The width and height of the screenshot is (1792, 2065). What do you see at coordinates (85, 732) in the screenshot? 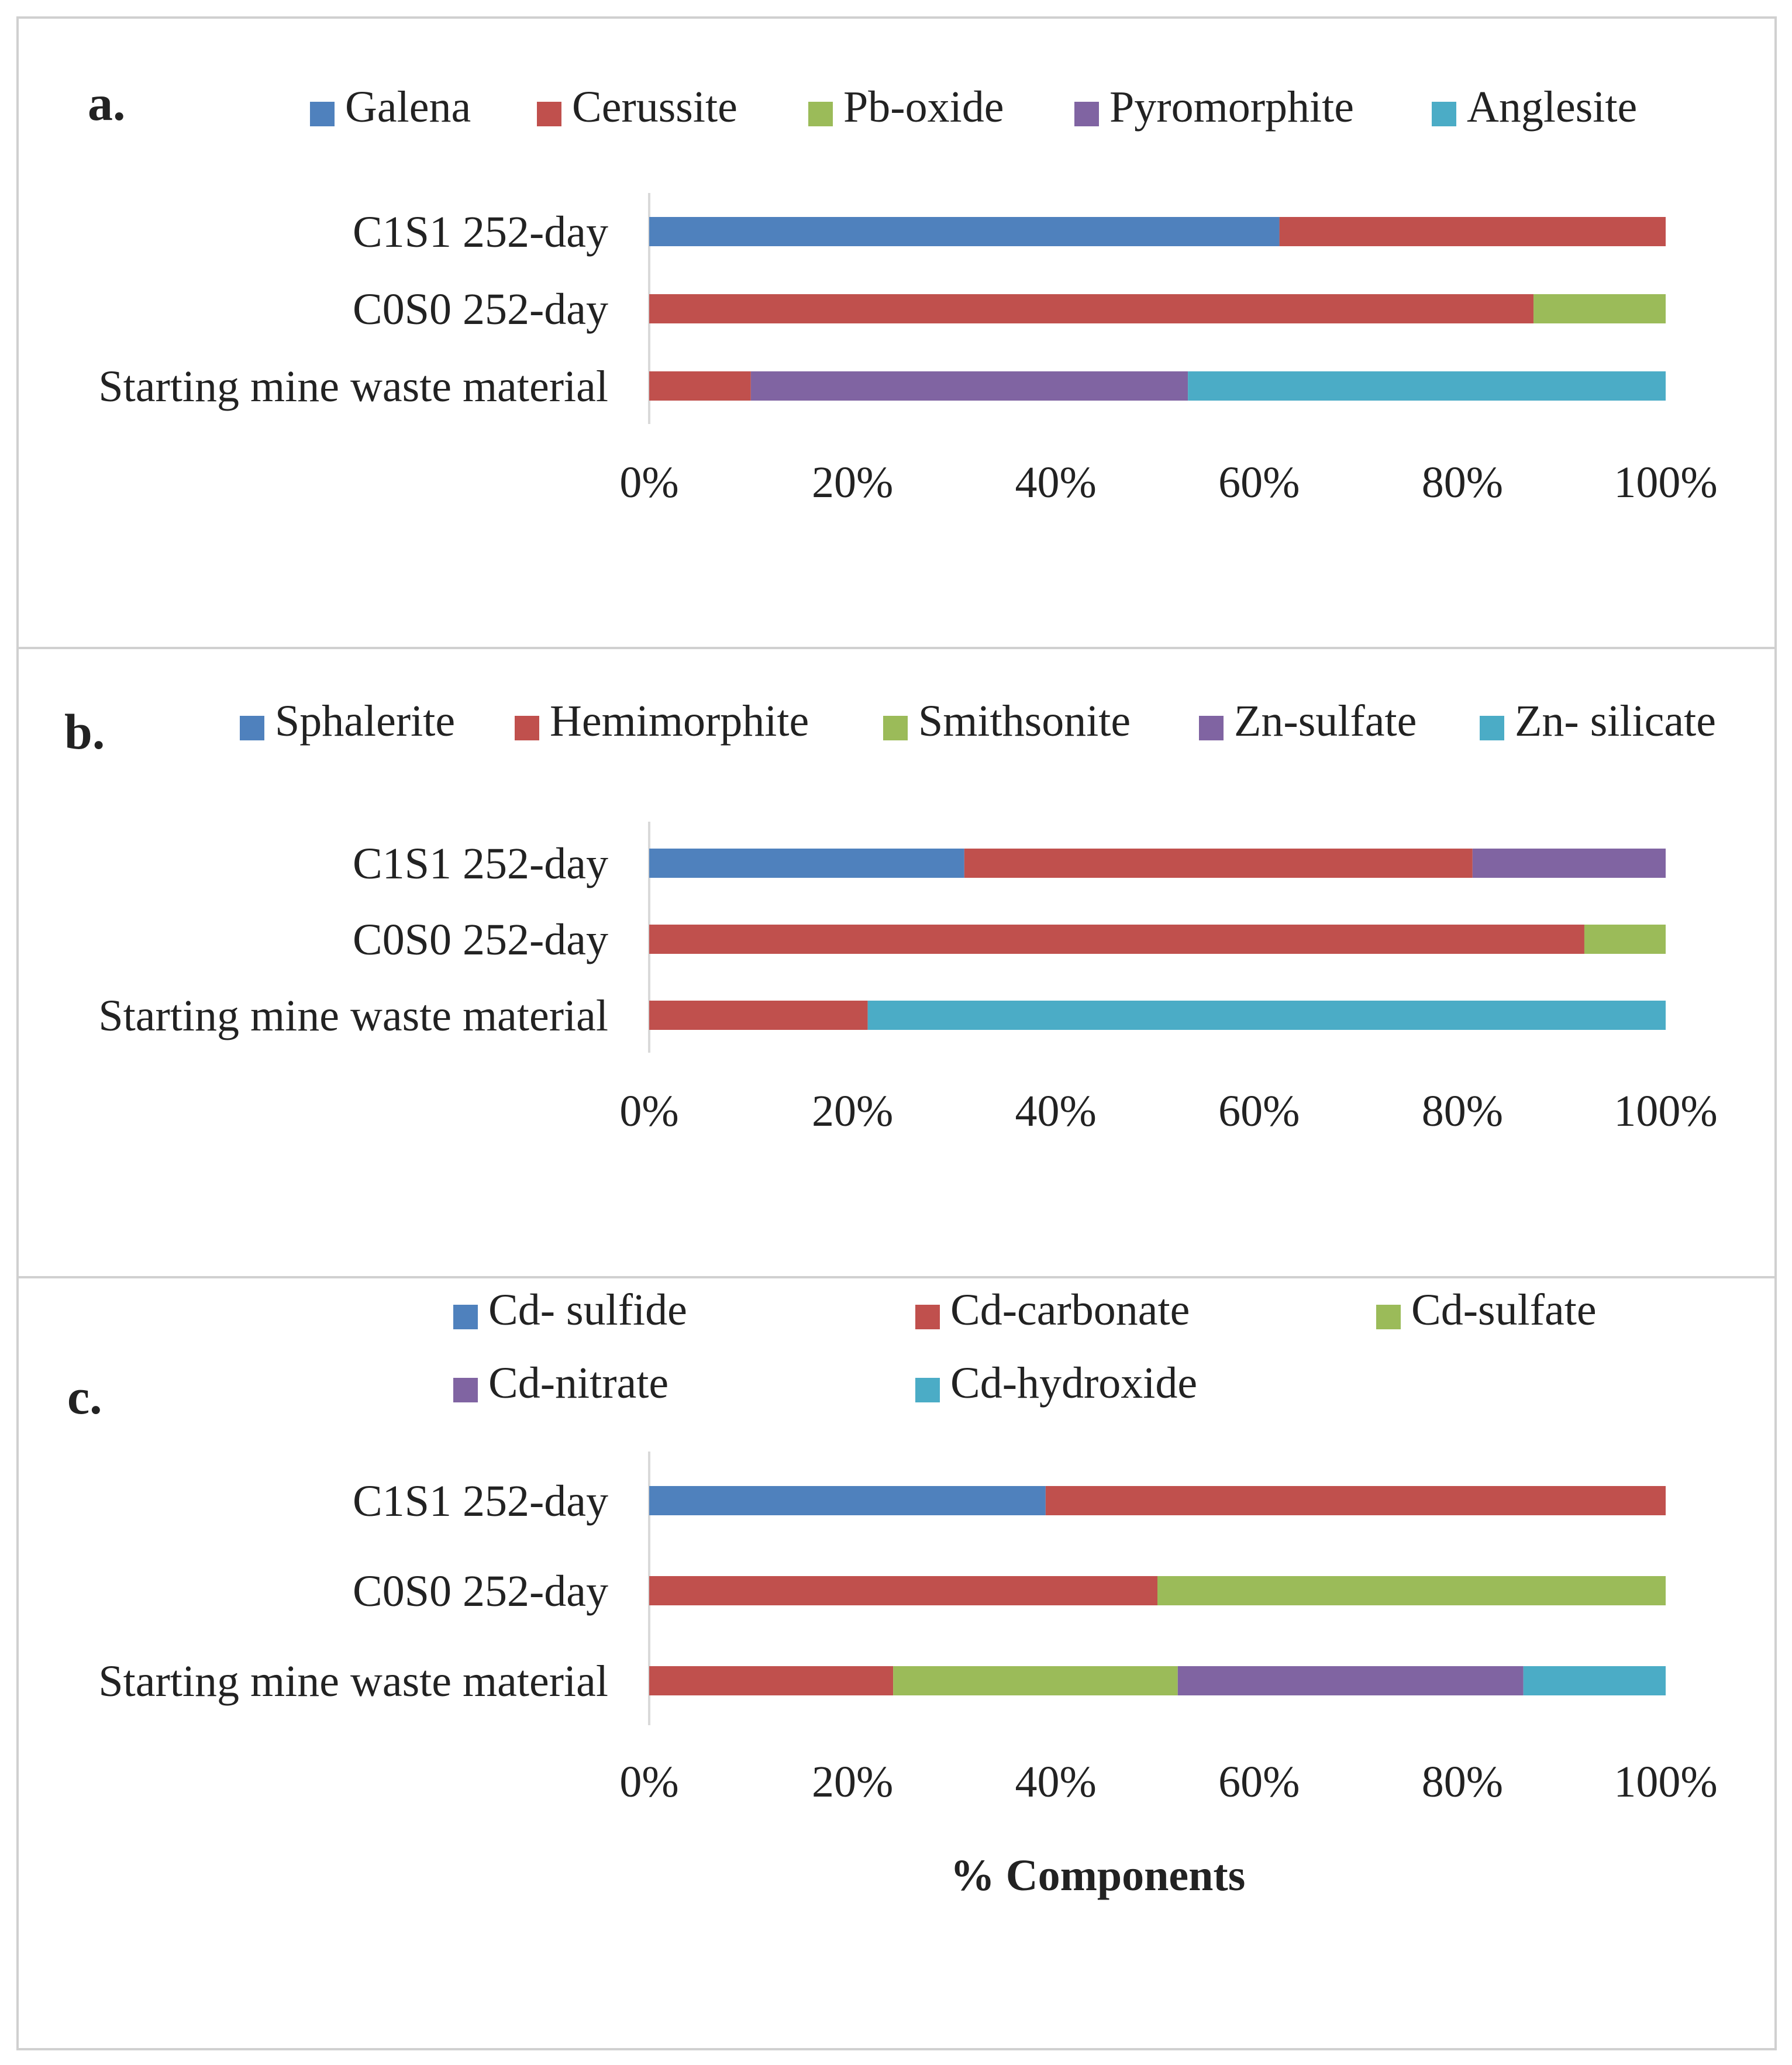
I see `panel-label-b: b.` at bounding box center [85, 732].